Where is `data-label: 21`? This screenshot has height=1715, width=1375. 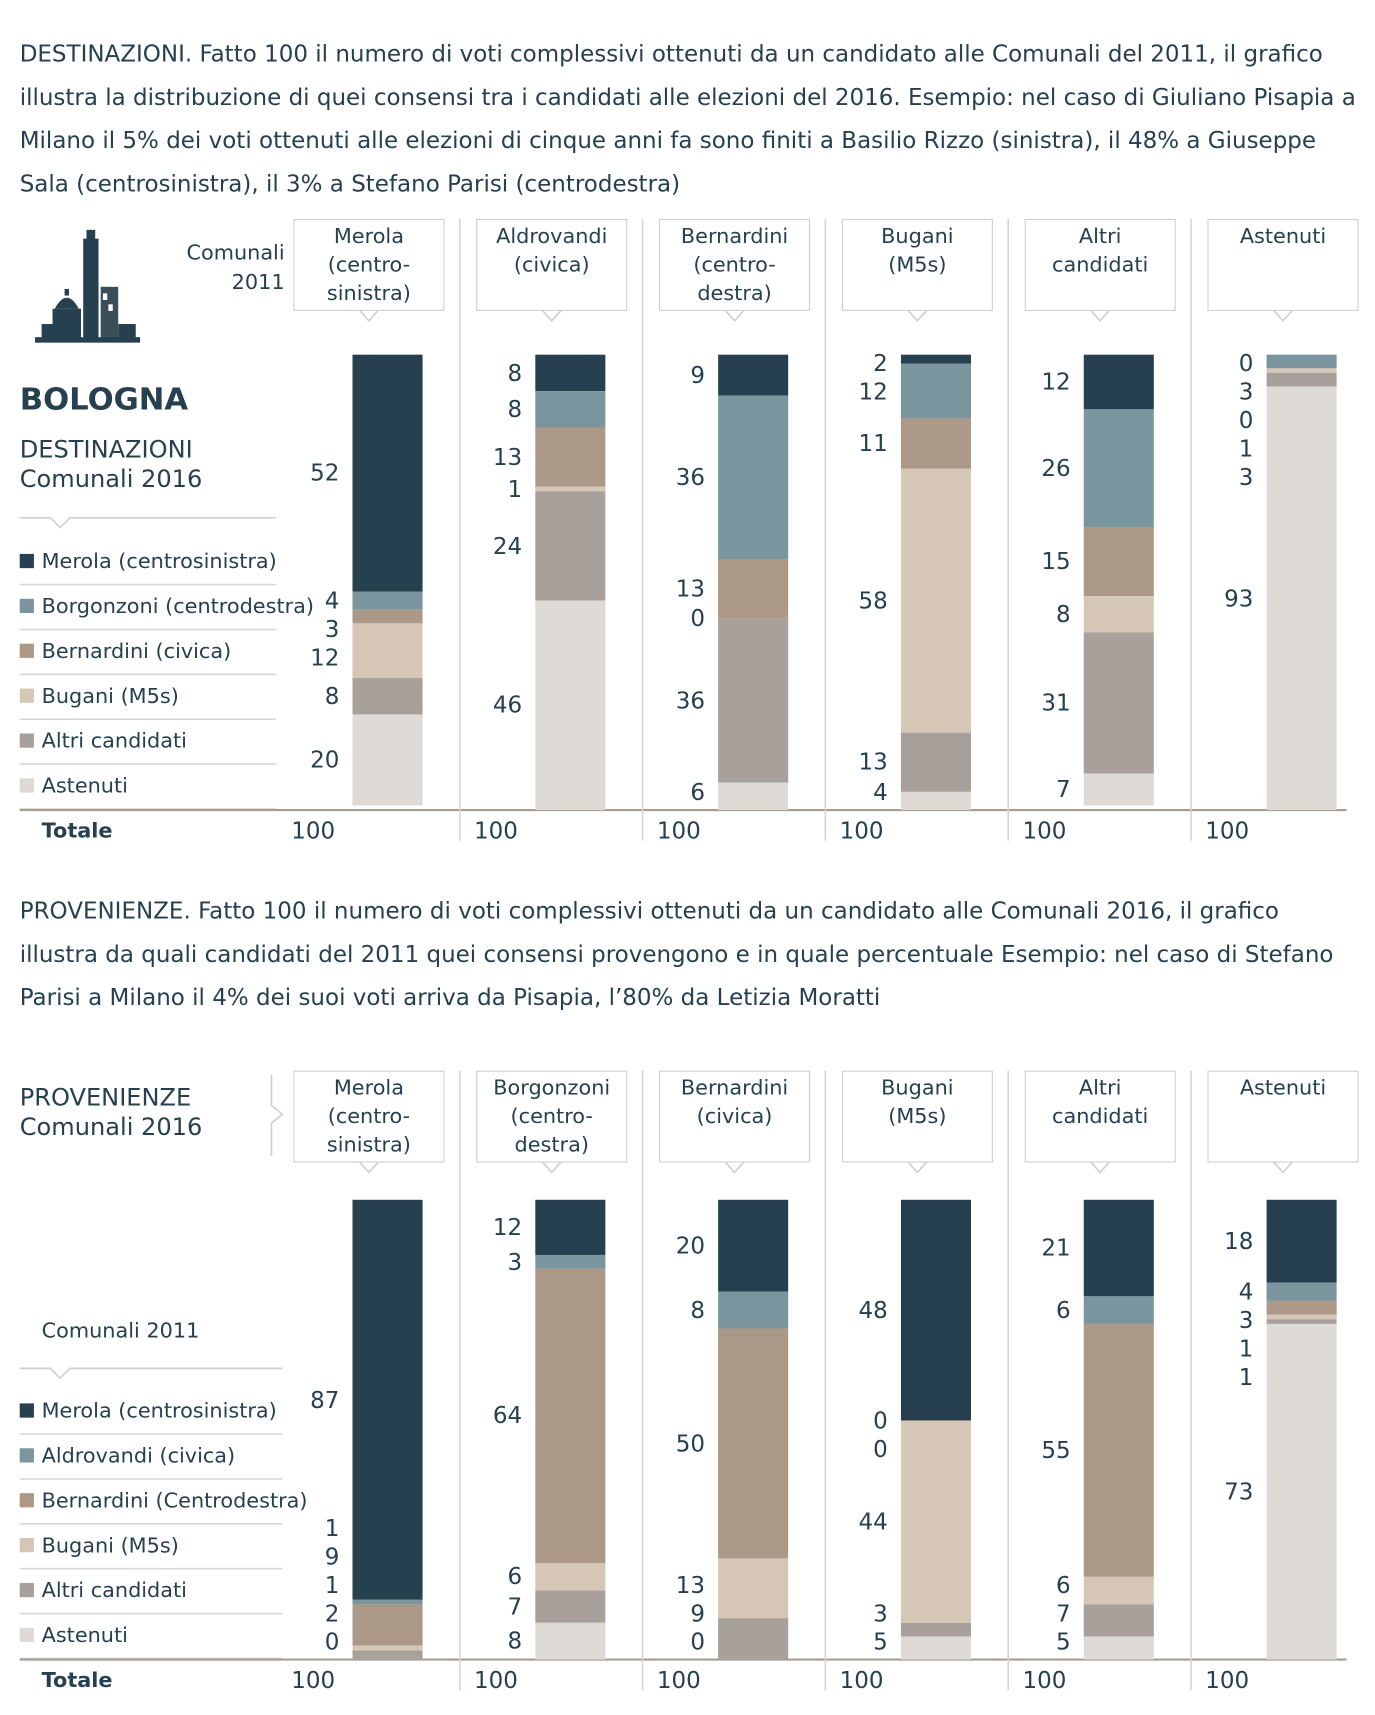 data-label: 21 is located at coordinates (1056, 1248).